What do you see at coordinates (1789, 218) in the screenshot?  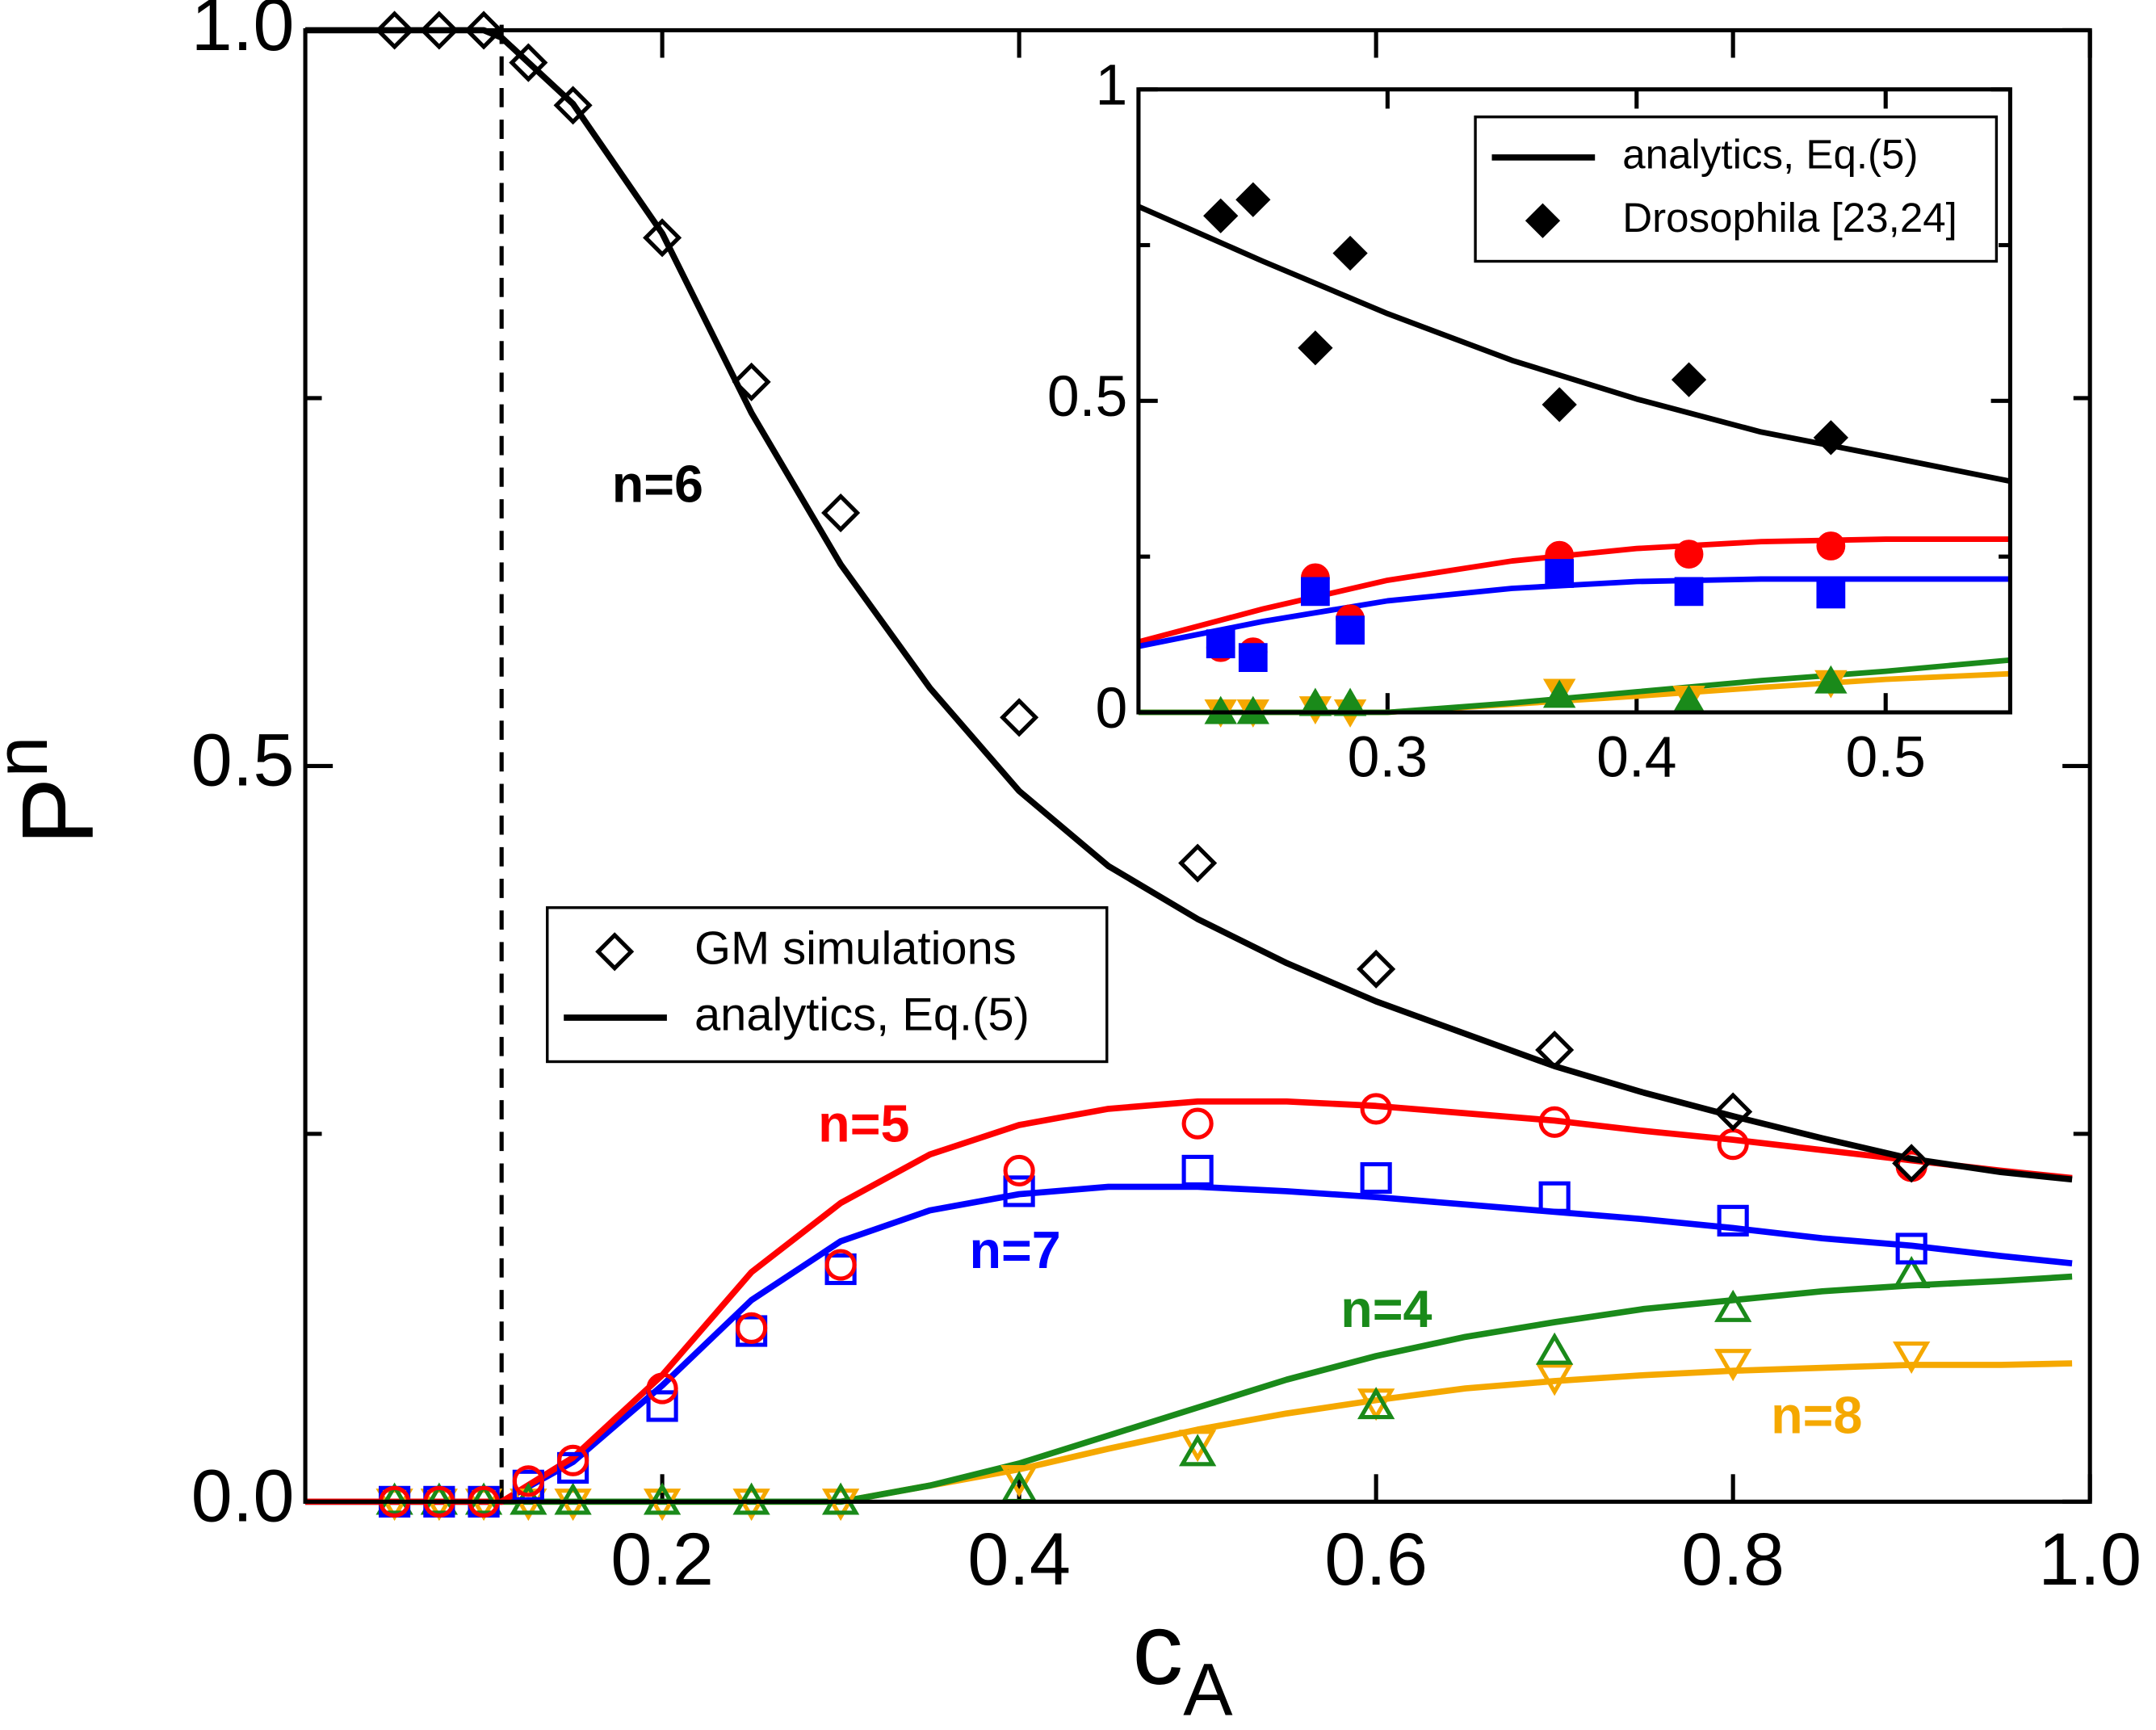 I see `legend-label: Drosophila [23,24]` at bounding box center [1789, 218].